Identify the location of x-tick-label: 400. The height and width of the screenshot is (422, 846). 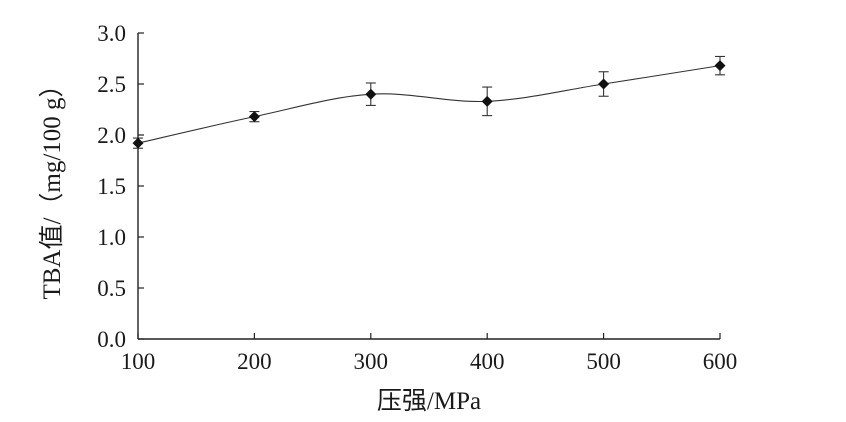
(487, 361).